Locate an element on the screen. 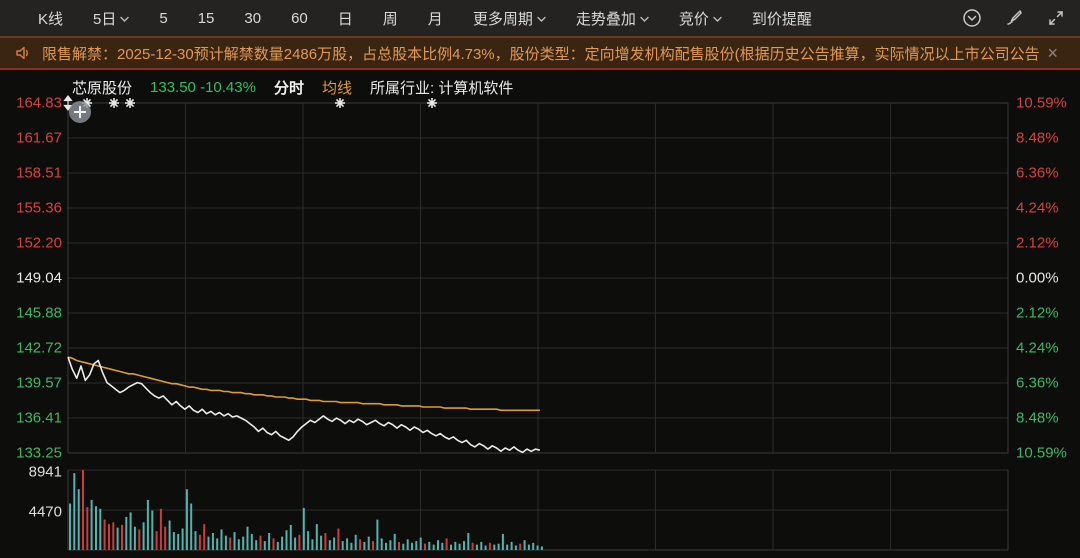  toolbar-item-15: 15 is located at coordinates (206, 18).